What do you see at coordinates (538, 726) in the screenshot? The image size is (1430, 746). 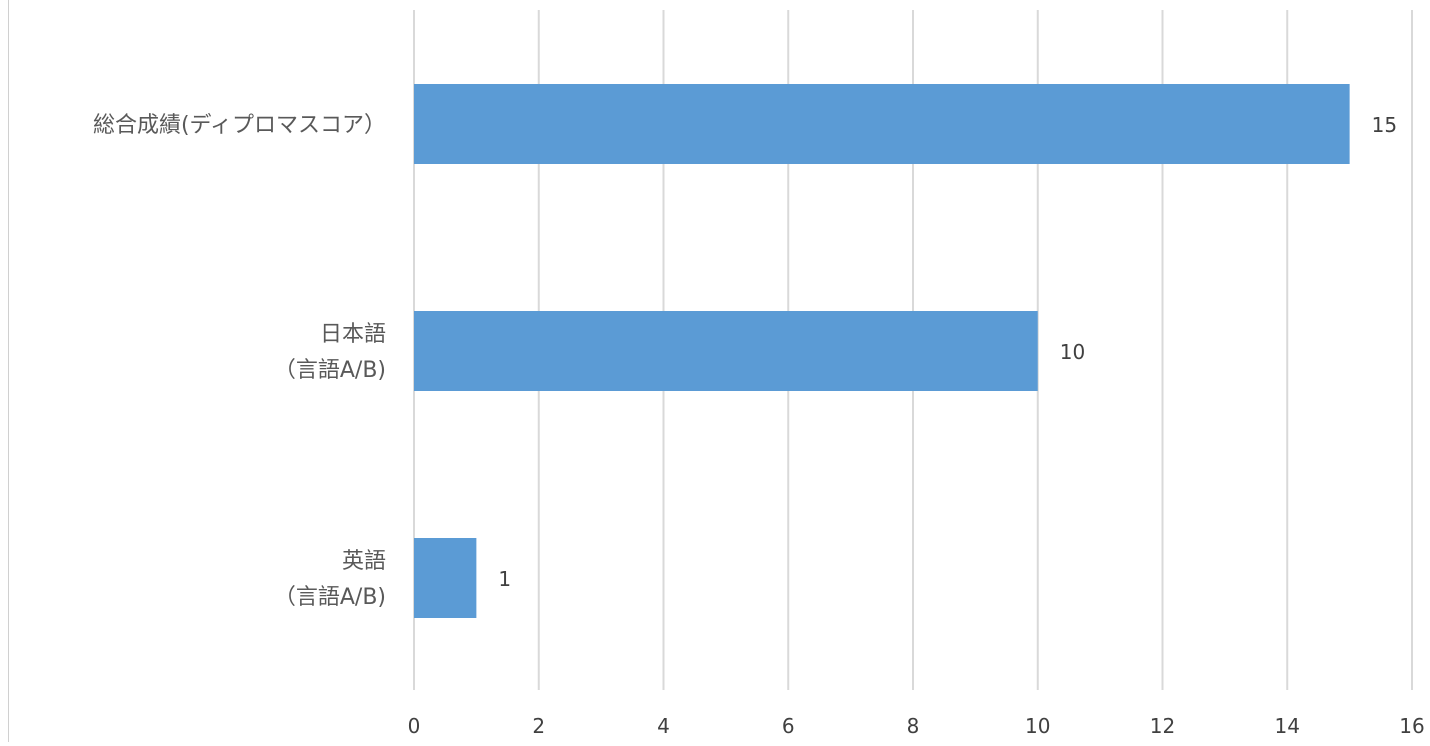 I see `x-tick-label: 2` at bounding box center [538, 726].